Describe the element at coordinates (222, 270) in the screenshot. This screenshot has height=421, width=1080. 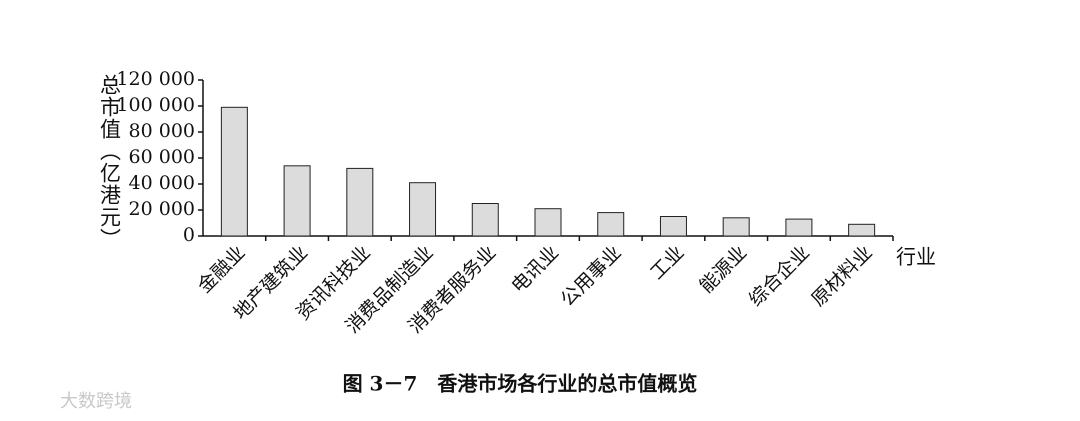
I see `x-tick-label: 金融业` at that location.